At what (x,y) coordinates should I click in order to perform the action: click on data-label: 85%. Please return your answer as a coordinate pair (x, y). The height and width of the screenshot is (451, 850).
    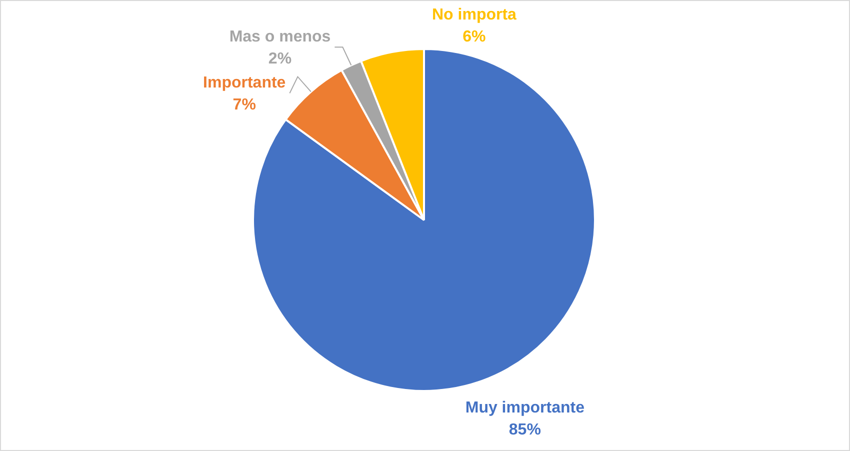
    Looking at the image, I should click on (524, 429).